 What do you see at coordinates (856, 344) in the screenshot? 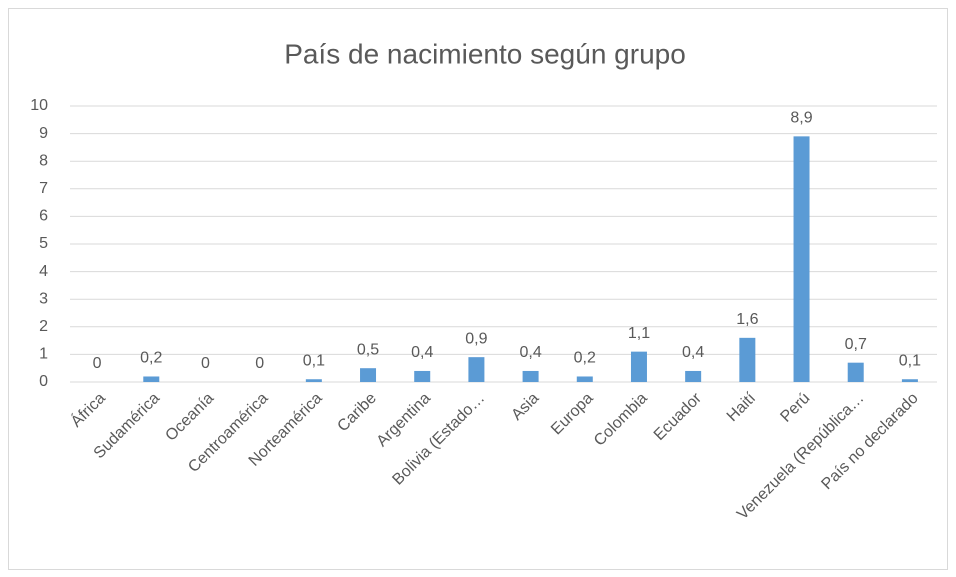
I see `data-label: 0,7` at bounding box center [856, 344].